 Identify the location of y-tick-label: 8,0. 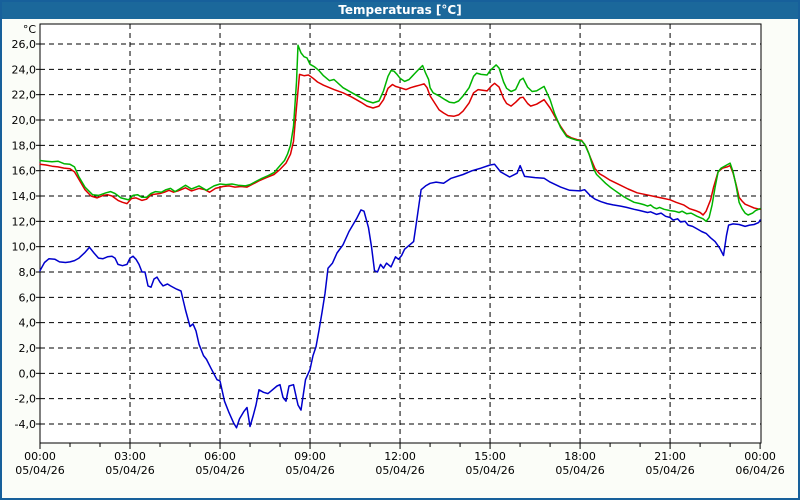
(28, 272).